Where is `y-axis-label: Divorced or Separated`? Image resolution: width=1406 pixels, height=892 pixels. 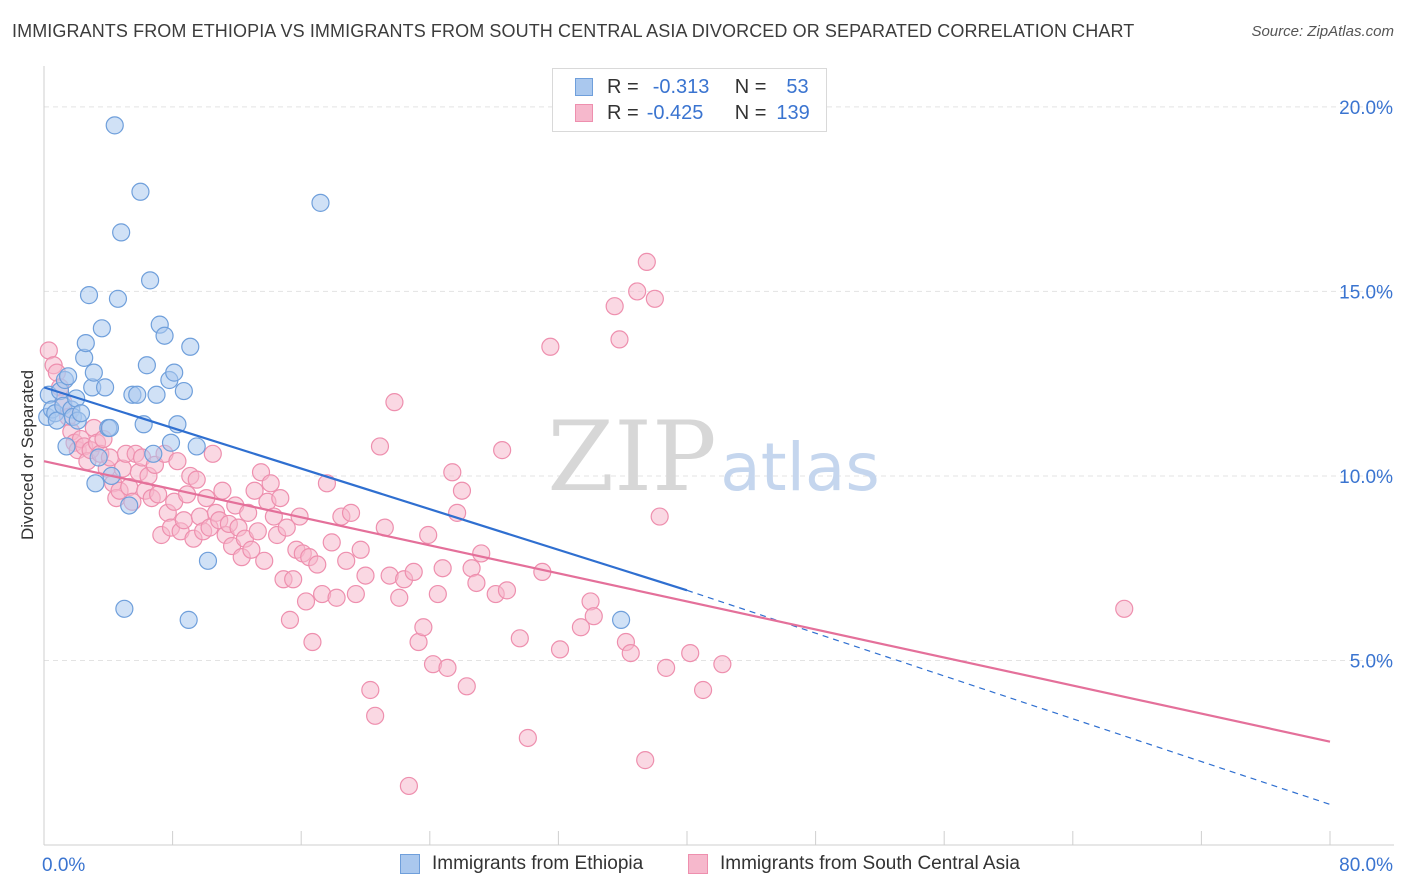
y-axis-label: Divorced or Separated is located at coordinates (27, 455).